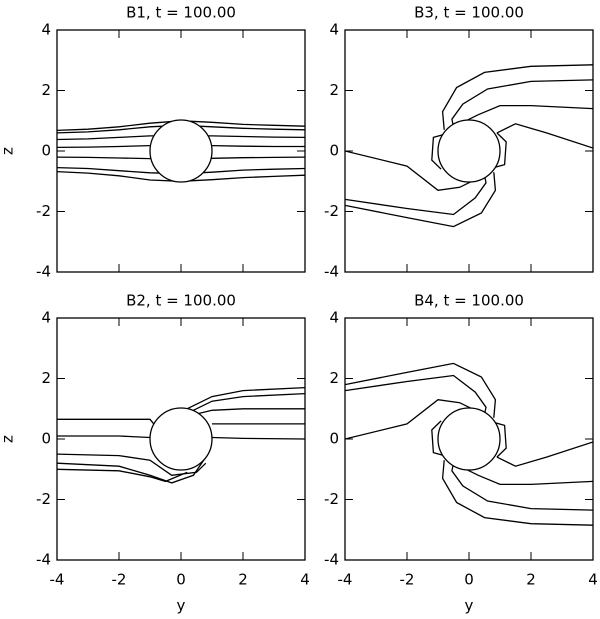  Describe the element at coordinates (469, 13) in the screenshot. I see `panel-title: B3, t = 100.00` at that location.